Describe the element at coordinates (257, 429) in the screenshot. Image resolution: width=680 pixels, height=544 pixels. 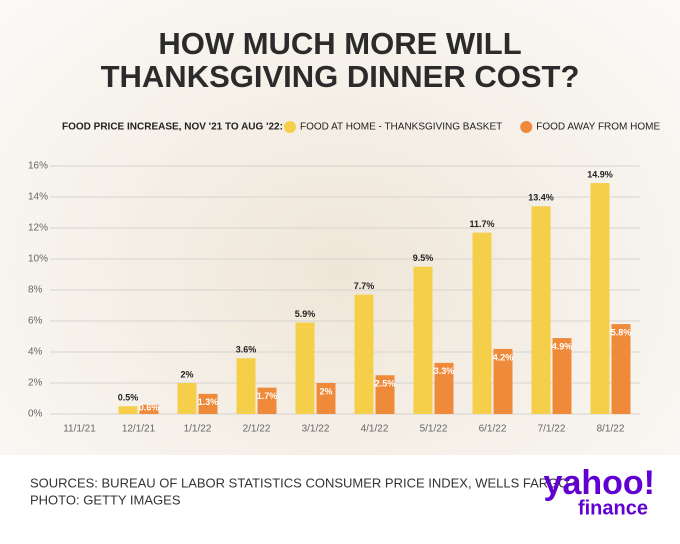
I see `x-tick-label: 2/1/22` at that location.